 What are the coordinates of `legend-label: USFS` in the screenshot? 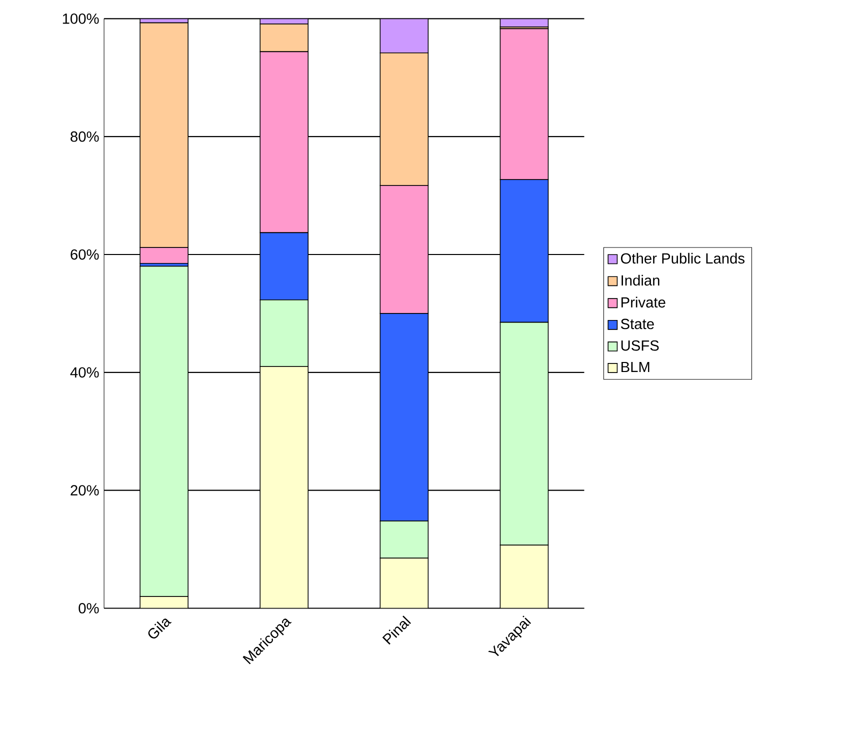 It's located at (640, 345).